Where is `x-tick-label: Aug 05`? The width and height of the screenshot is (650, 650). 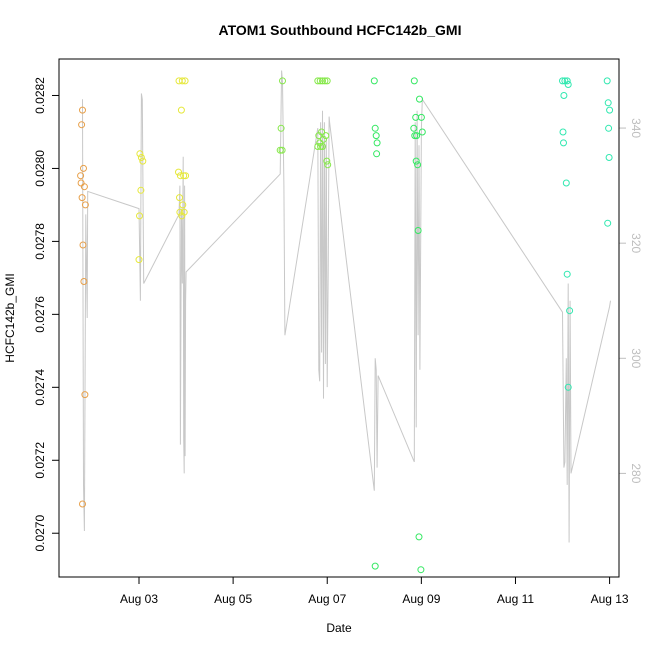
x-tick-label: Aug 05 is located at coordinates (233, 599).